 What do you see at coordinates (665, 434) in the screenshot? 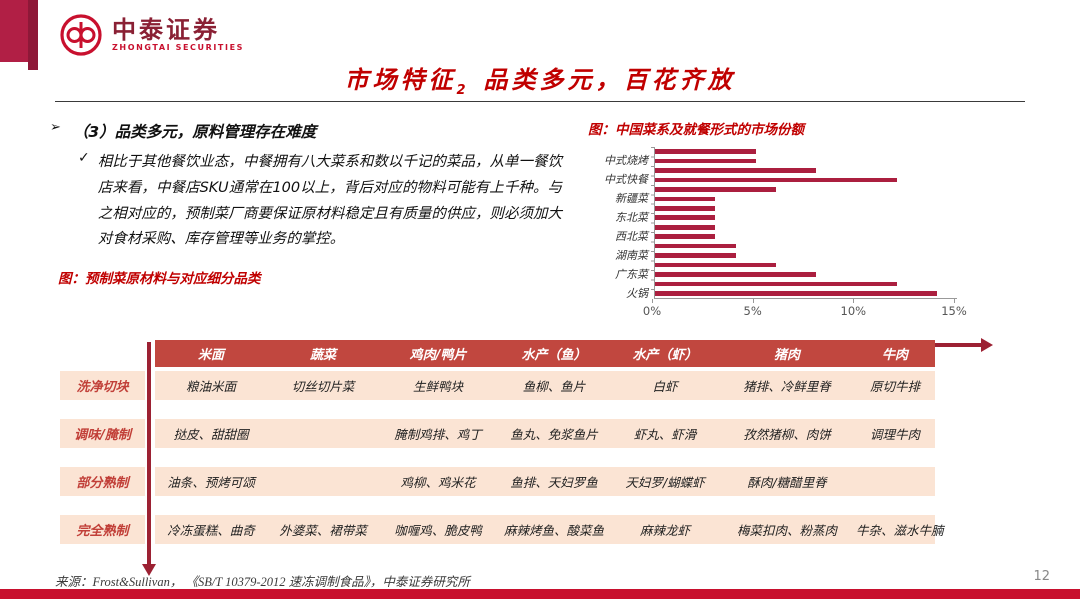
I see `table-cell: 虾丸、虾滑` at bounding box center [665, 434].